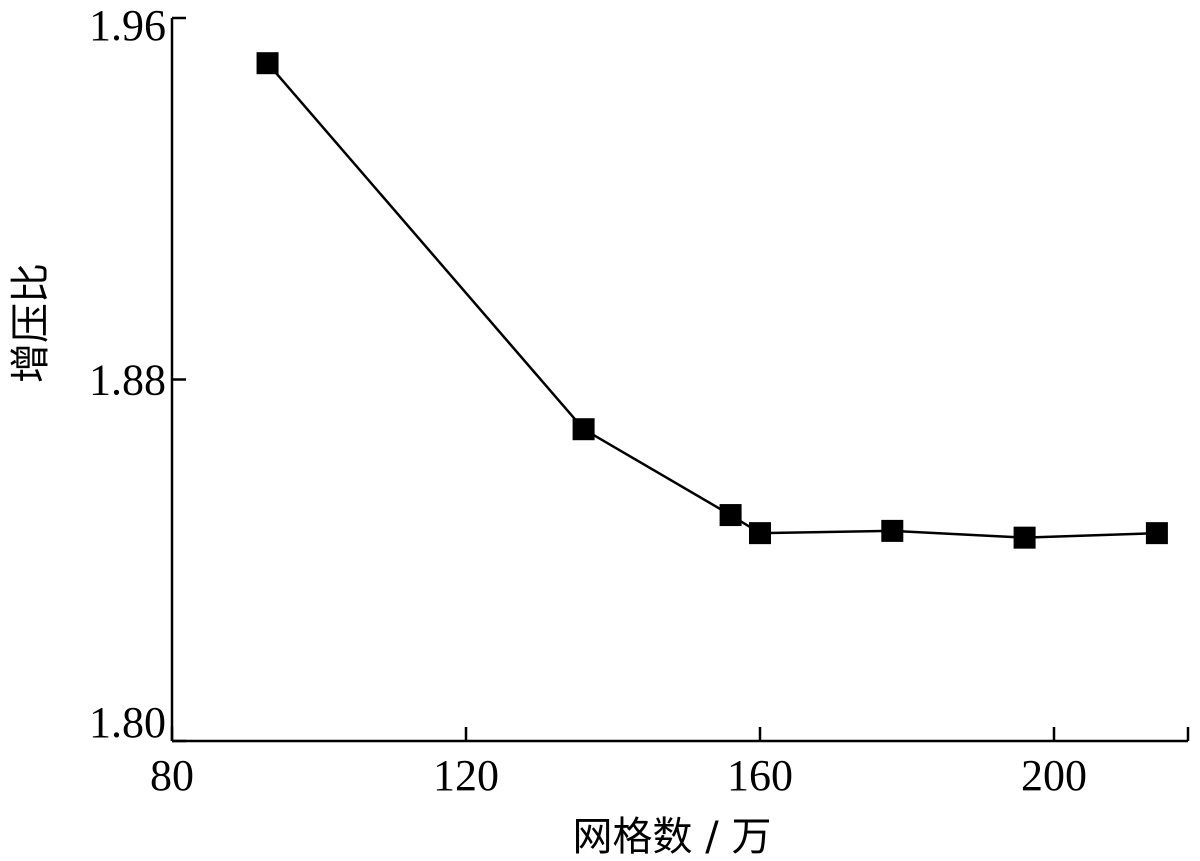 This screenshot has height=861, width=1200. Describe the element at coordinates (466, 775) in the screenshot. I see `x-tick-label: 120` at that location.